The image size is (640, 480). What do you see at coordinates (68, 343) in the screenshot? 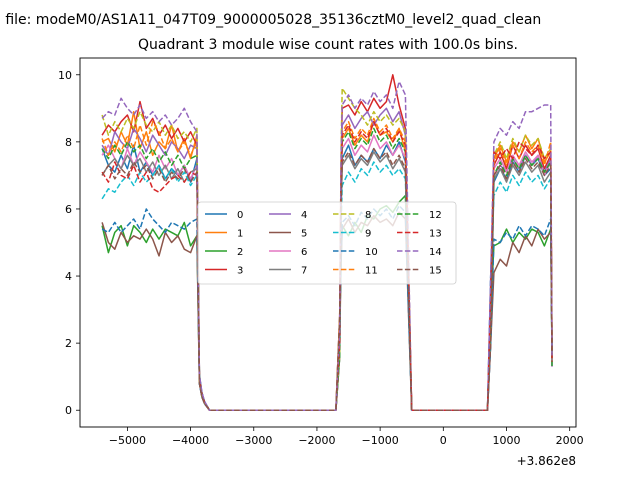
I see `y-tick-label: 2` at bounding box center [68, 343].